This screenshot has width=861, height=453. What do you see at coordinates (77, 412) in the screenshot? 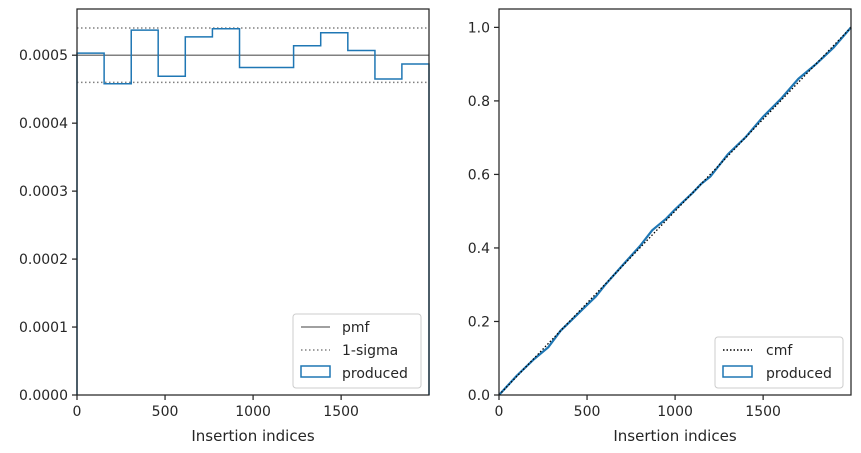
I see `left-x-tick-label: 0` at bounding box center [77, 412].